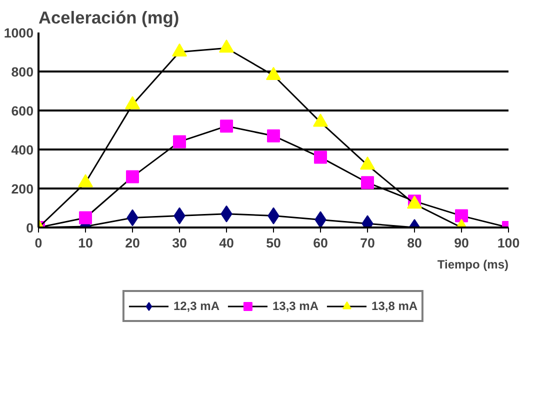 This screenshot has height=407, width=559. Describe the element at coordinates (461, 243) in the screenshot. I see `x-tick-label: 90` at that location.